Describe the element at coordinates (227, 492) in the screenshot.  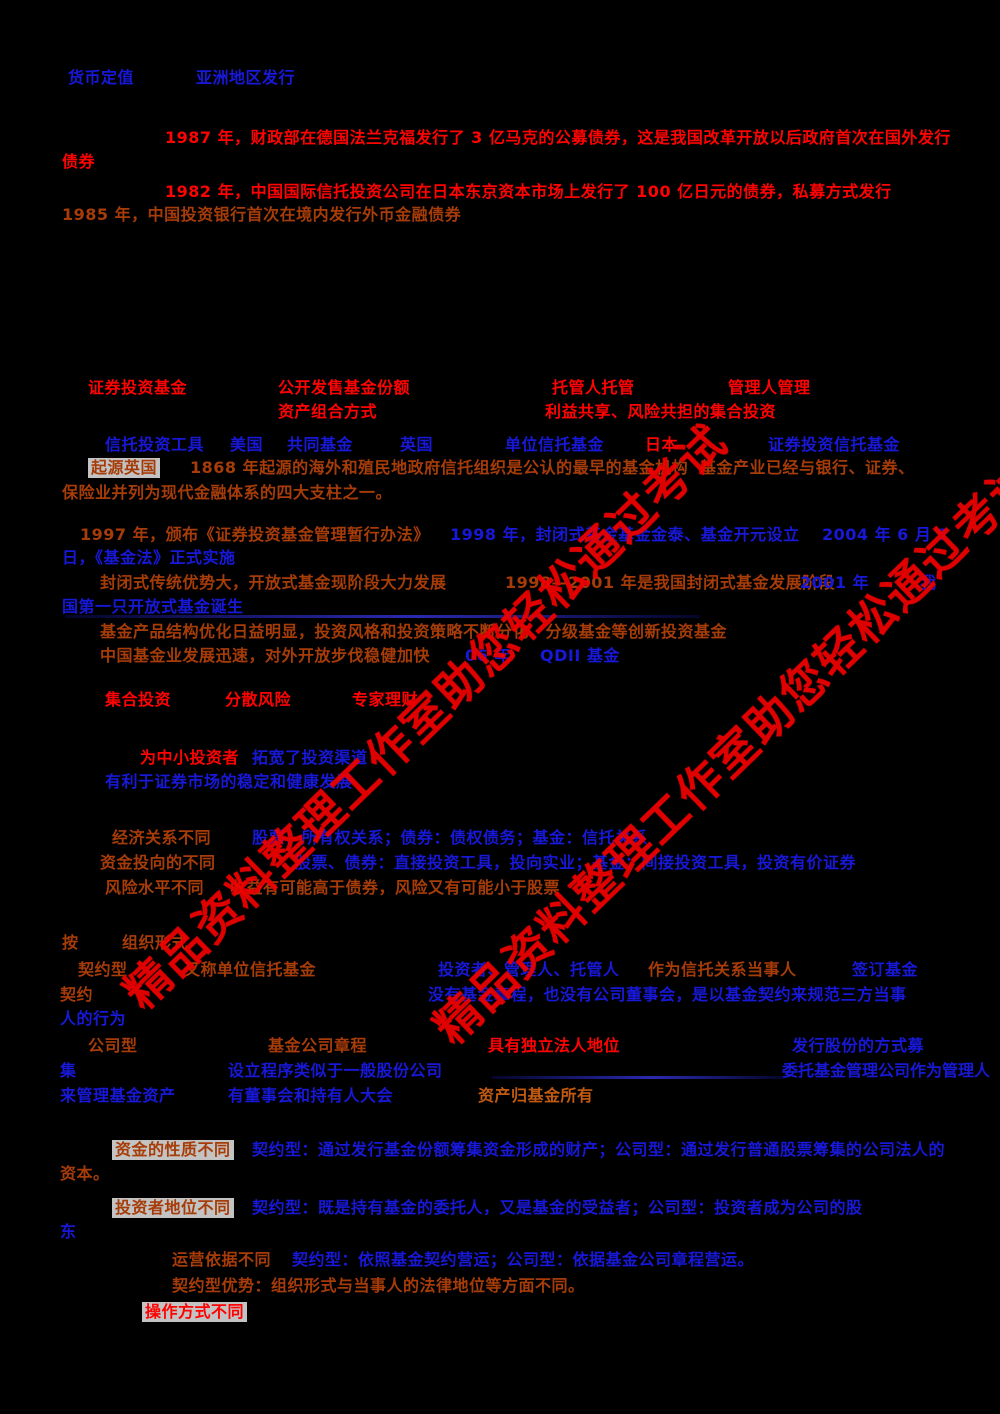
I see `origin-pillar-b: 保险业并列为现代金融体系的四大支柱之一。` at that location.